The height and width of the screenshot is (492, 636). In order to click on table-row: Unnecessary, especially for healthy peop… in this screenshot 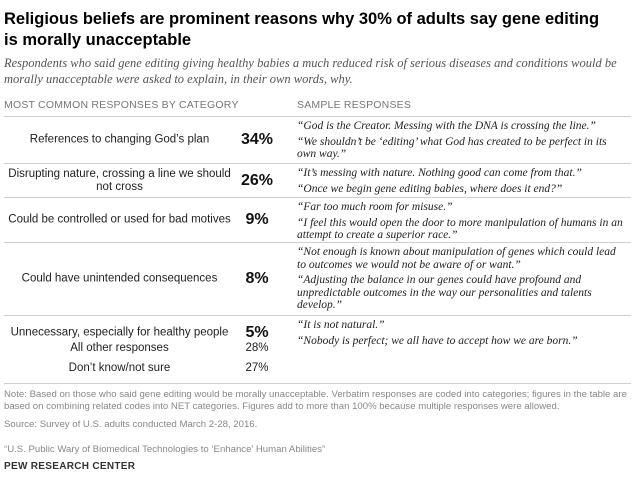, I will do `click(317, 332)`.